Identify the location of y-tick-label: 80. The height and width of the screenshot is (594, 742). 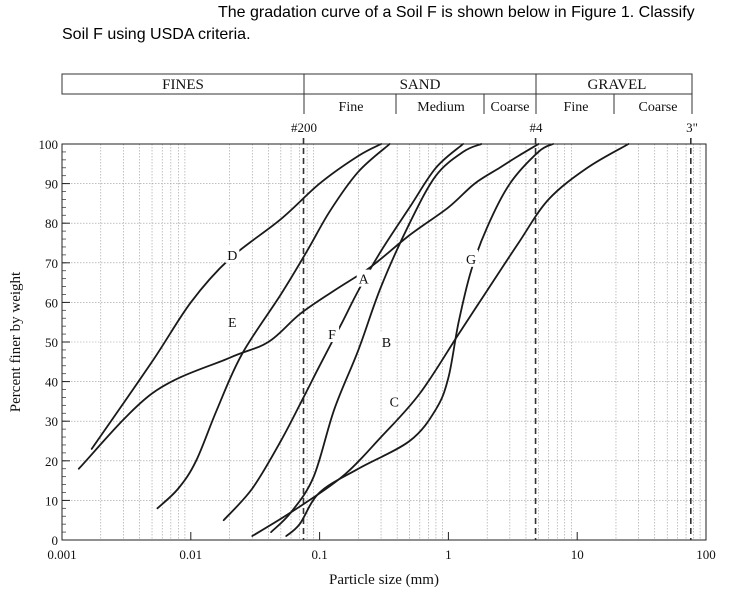
(51, 223).